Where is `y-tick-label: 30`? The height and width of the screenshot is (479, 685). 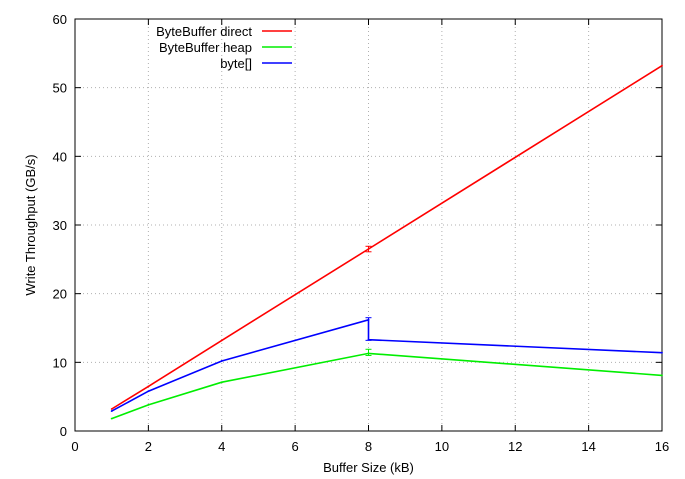 y-tick-label: 30 is located at coordinates (60, 225).